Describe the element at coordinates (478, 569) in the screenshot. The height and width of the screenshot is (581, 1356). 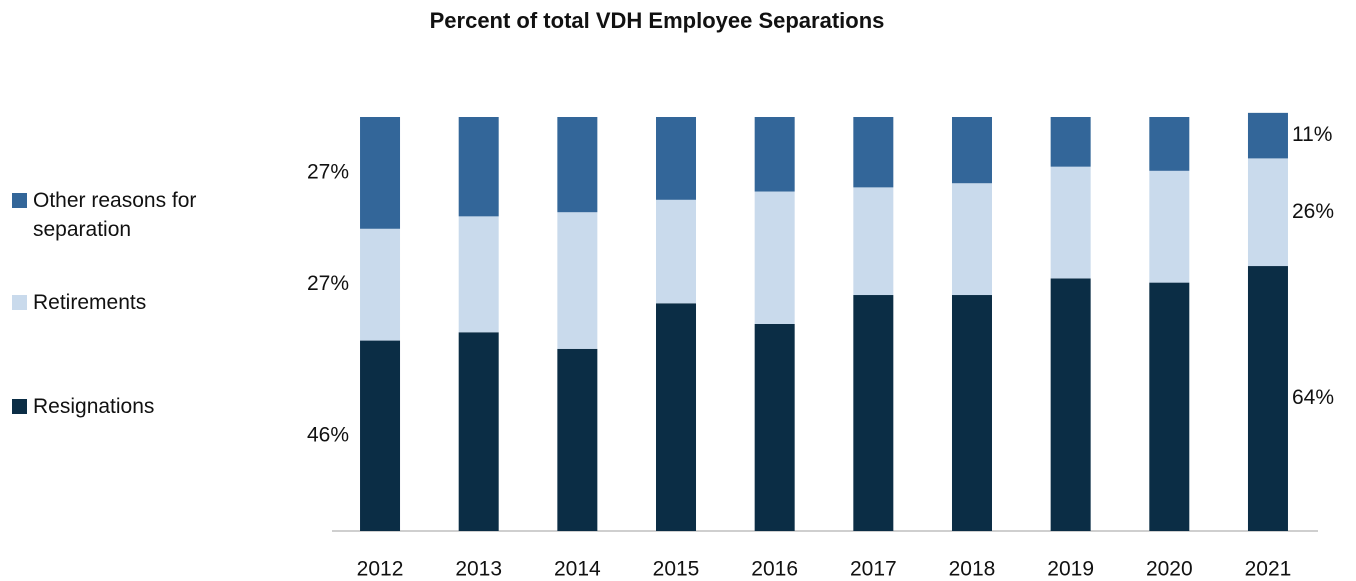
I see `x-tick-label: 2013` at that location.